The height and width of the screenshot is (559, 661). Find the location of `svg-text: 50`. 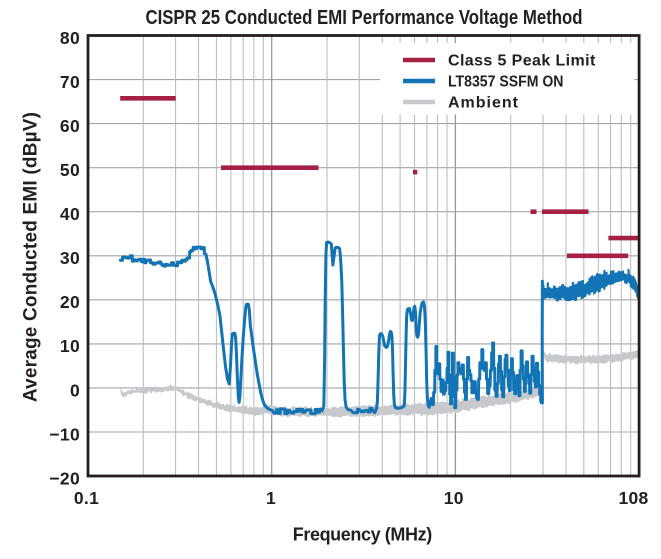

svg-text: 50 is located at coordinates (70, 170).